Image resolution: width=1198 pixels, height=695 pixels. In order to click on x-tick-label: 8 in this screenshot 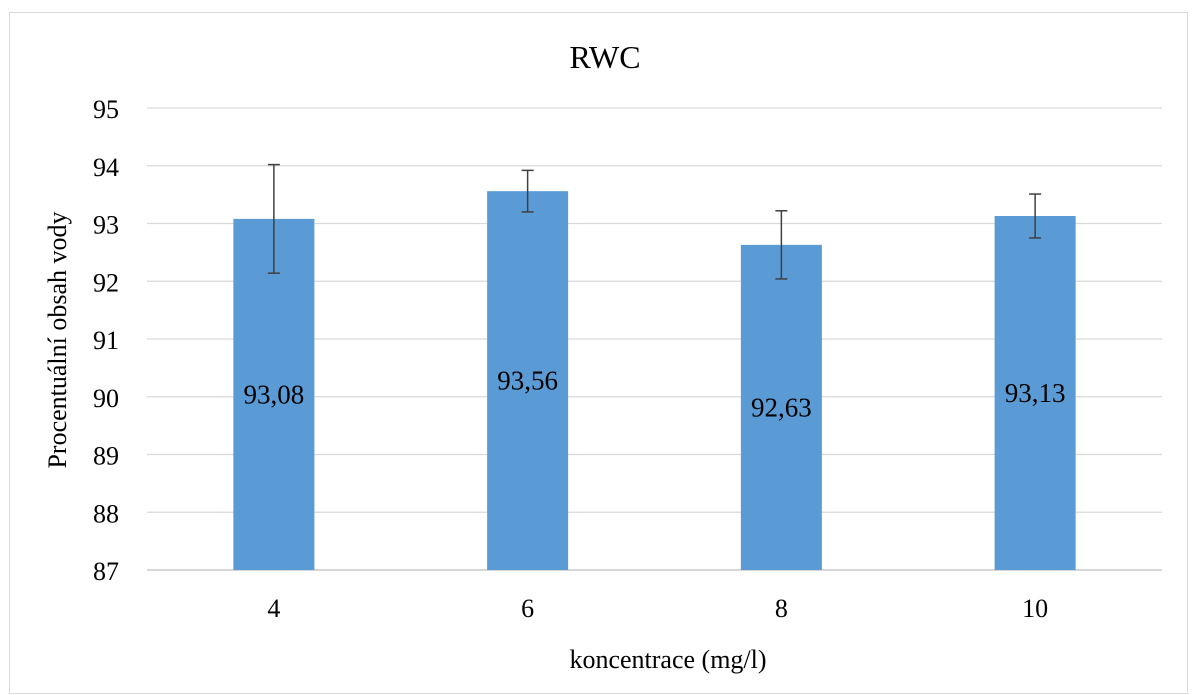, I will do `click(781, 608)`.